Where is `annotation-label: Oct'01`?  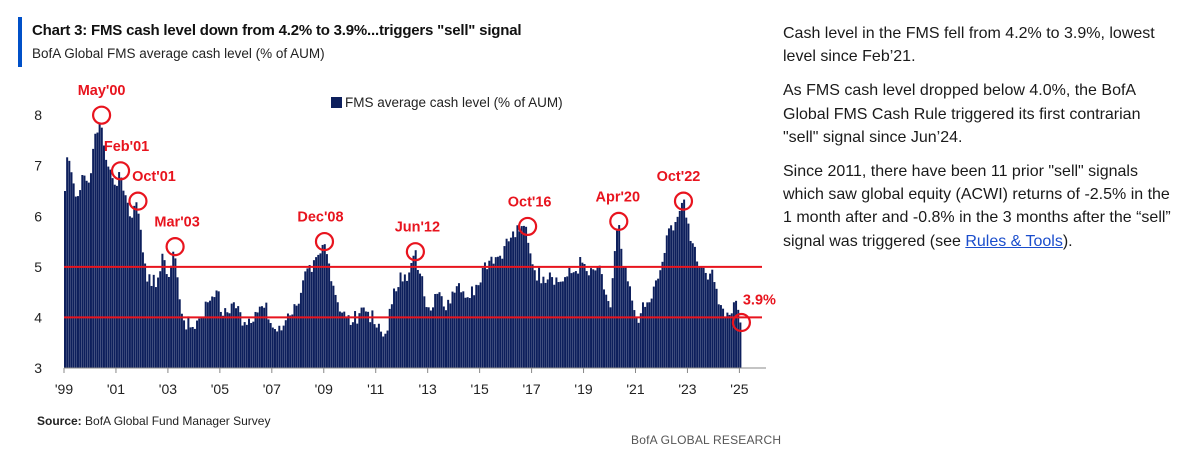
annotation-label: Oct'01 is located at coordinates (154, 177).